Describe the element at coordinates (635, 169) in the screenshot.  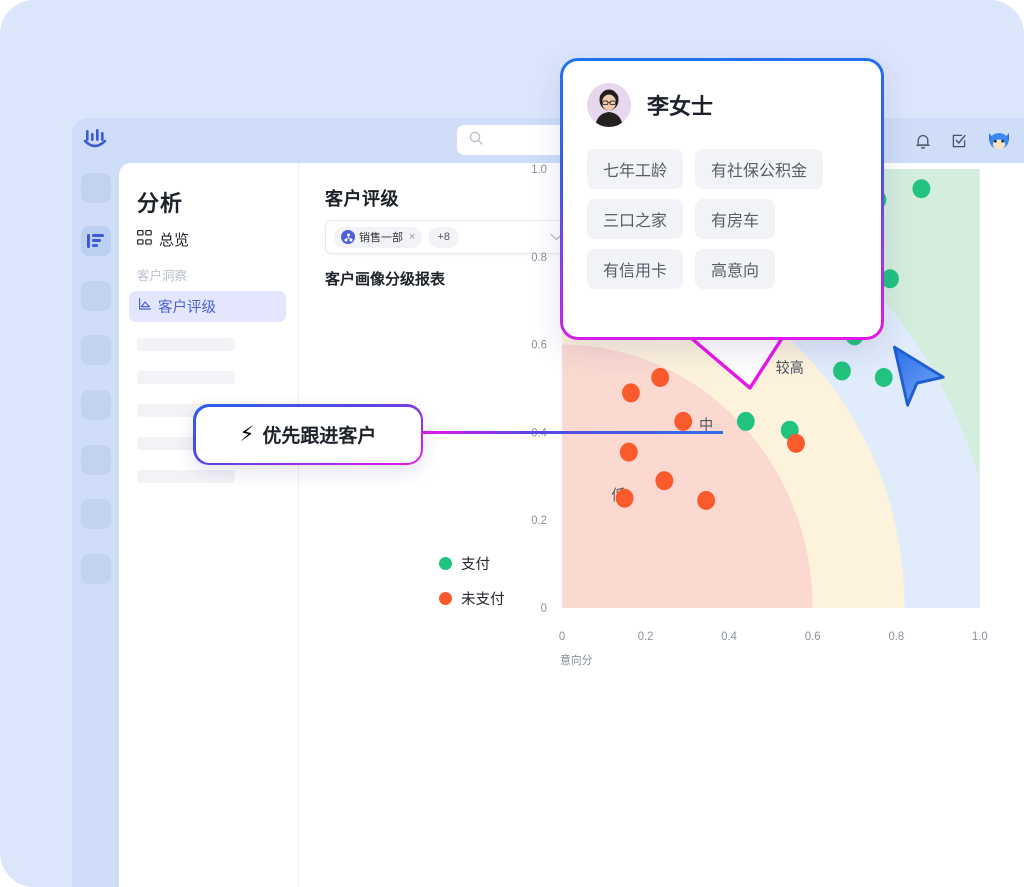
I see `customer-tag: 七年工龄` at that location.